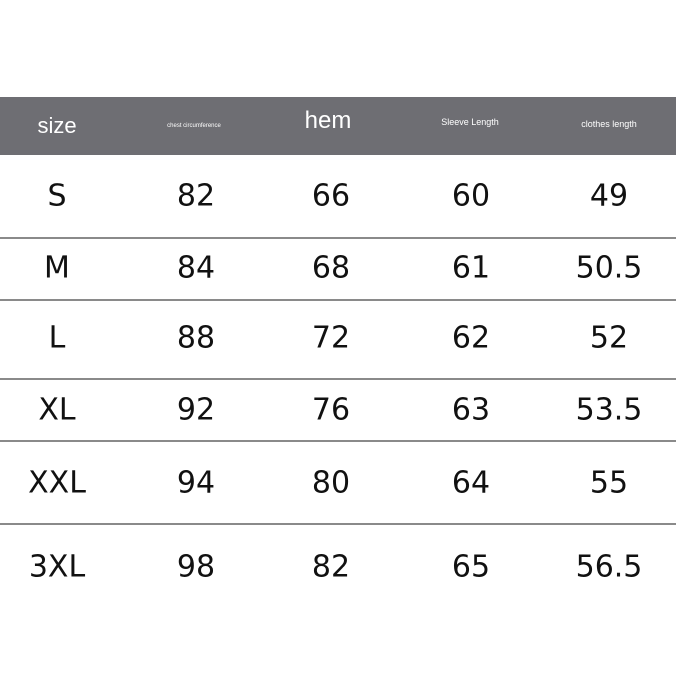  Describe the element at coordinates (196, 410) in the screenshot. I see `table-cell: 92` at that location.